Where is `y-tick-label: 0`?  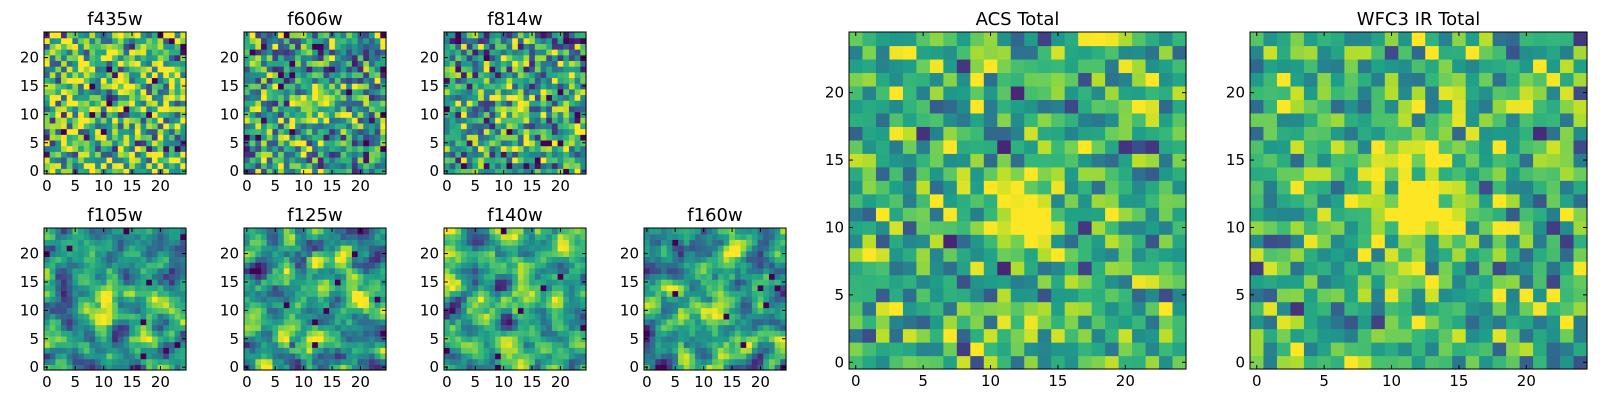
y-tick-label: 0 is located at coordinates (34, 171).